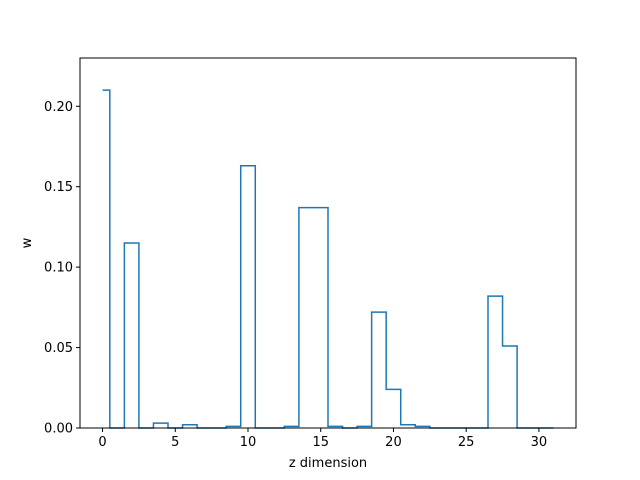 The image size is (640, 480). Describe the element at coordinates (58, 187) in the screenshot. I see `y-tick-label: 0.15` at that location.